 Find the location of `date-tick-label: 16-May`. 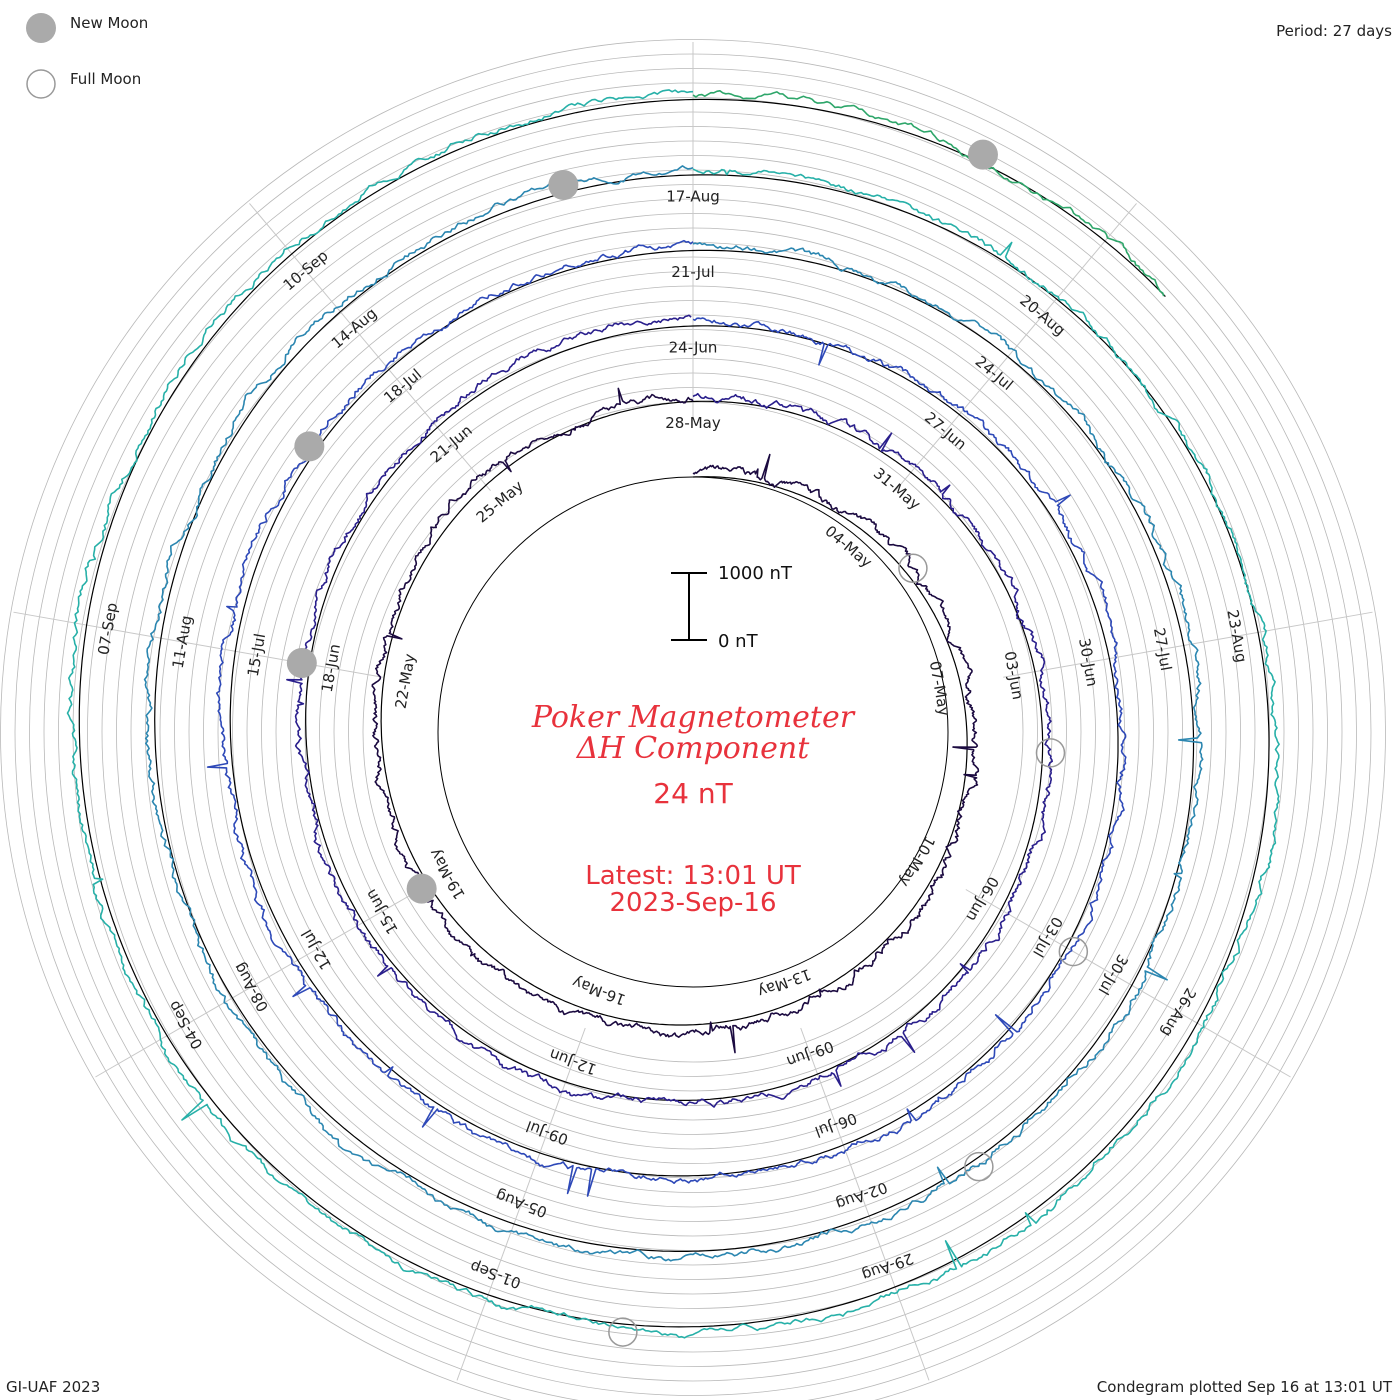

date-tick-label: 16-May is located at coordinates (599, 991).